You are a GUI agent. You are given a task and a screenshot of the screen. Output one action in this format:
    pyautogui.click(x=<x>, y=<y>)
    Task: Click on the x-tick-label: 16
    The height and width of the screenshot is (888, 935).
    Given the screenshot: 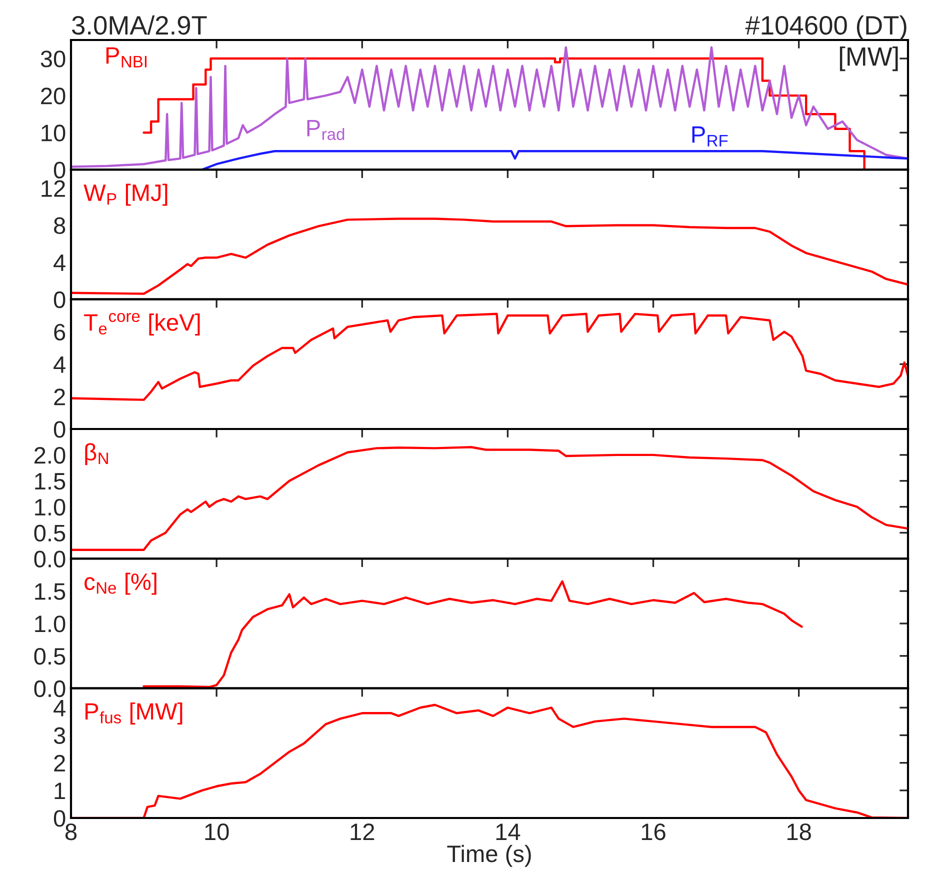 What is the action you would take?
    pyautogui.click(x=654, y=831)
    